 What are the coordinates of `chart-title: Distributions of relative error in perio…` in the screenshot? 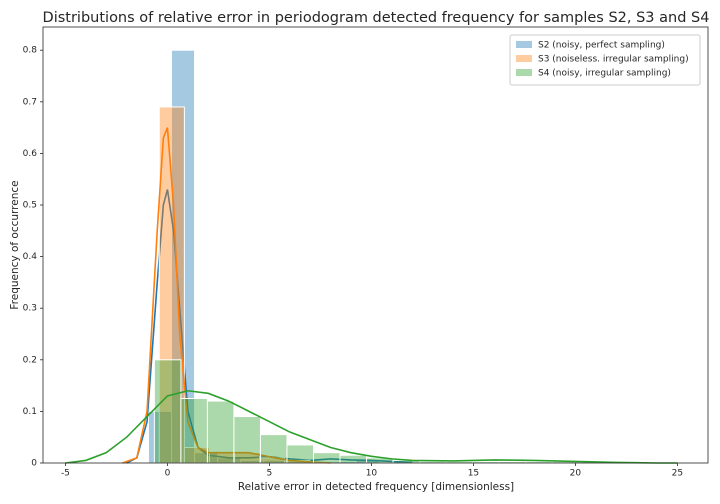 It's located at (376, 18).